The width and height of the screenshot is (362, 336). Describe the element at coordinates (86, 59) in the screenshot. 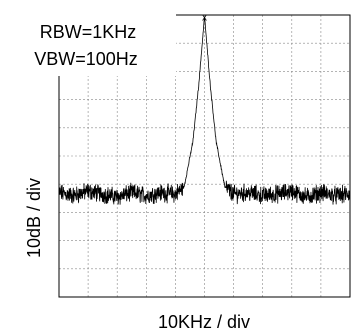

I see `annotation-vbw: VBW=100Hz` at that location.